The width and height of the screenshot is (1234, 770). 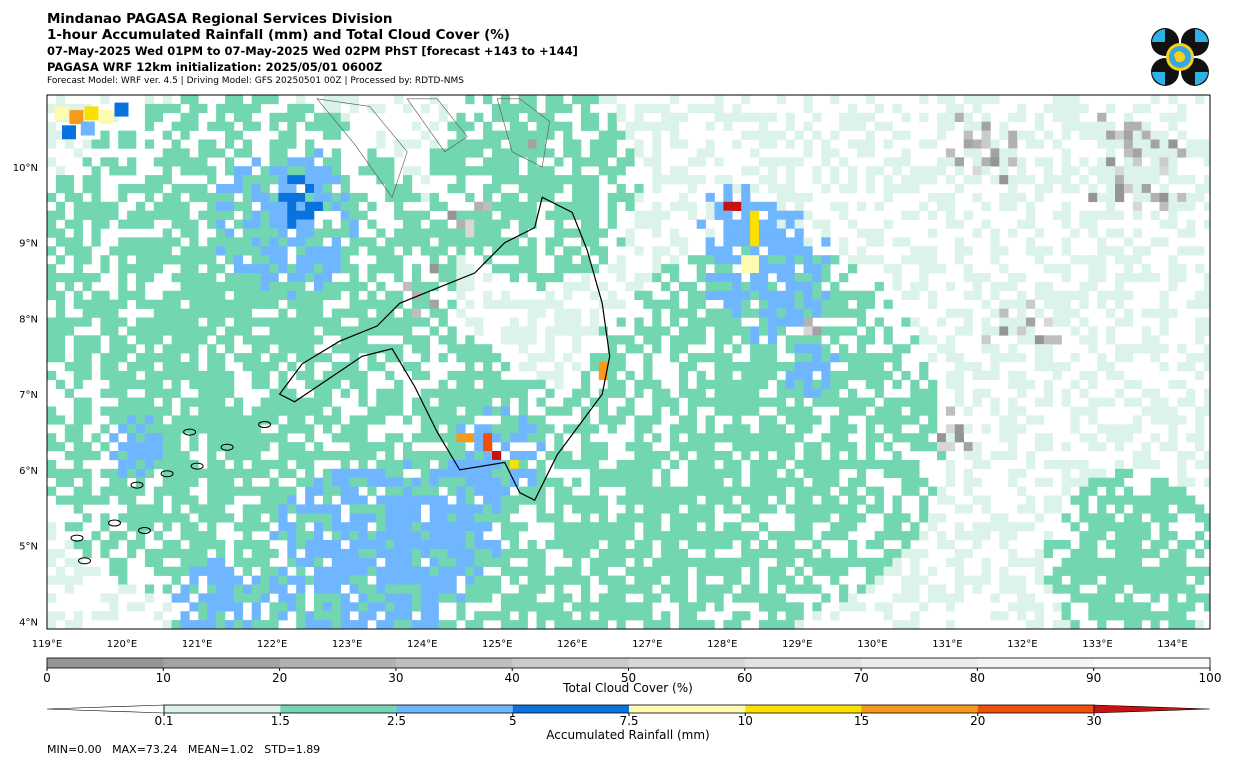 I want to click on cloud-colorbar-tick: 20, so click(x=279, y=678).